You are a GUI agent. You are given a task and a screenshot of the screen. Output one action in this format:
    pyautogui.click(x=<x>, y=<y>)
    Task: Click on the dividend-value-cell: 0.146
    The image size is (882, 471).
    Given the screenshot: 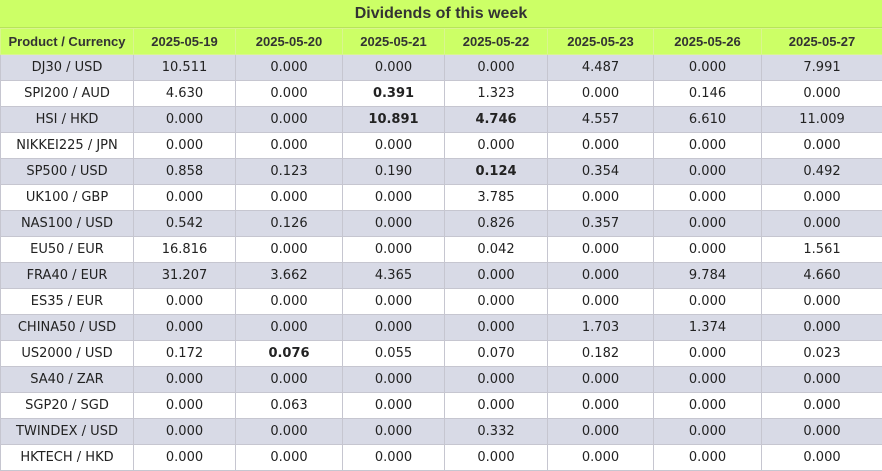 What is the action you would take?
    pyautogui.click(x=708, y=94)
    